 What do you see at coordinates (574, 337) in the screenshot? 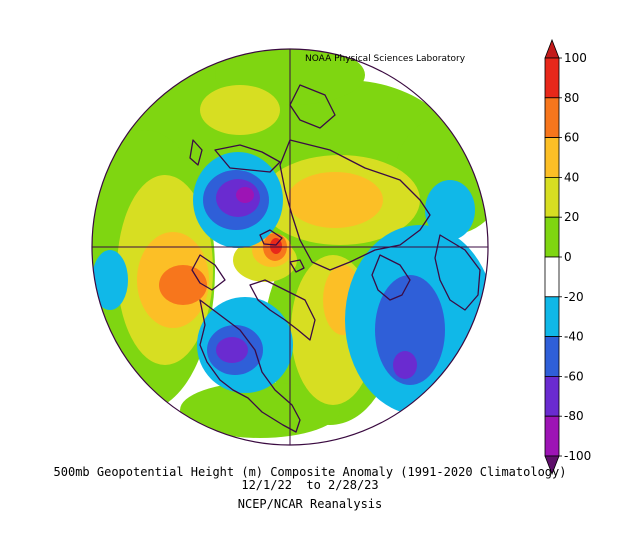
I see `colorbar-tick-label: -40` at bounding box center [574, 337].